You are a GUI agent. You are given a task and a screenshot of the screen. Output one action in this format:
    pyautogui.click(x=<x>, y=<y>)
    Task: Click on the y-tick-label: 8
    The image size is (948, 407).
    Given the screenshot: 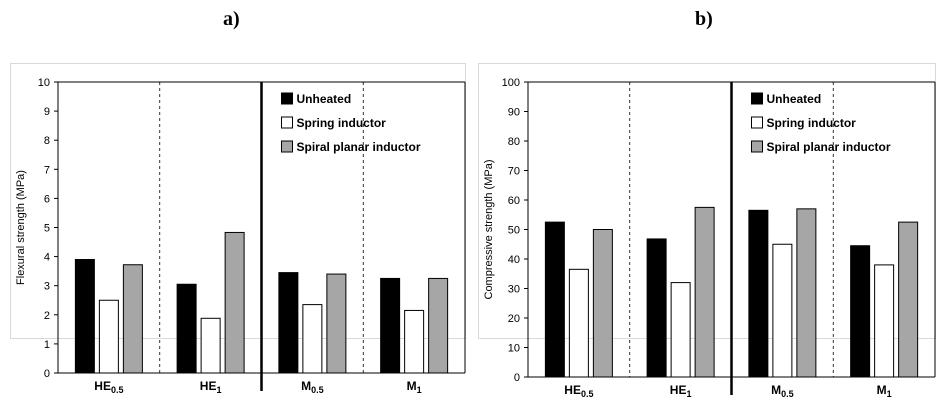 What is the action you would take?
    pyautogui.click(x=47, y=141)
    